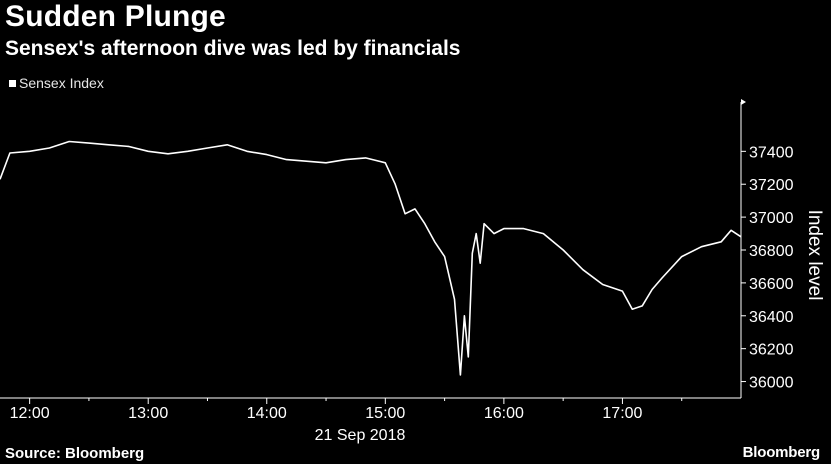  Describe the element at coordinates (771, 350) in the screenshot. I see `y-tick-label: 36200` at that location.